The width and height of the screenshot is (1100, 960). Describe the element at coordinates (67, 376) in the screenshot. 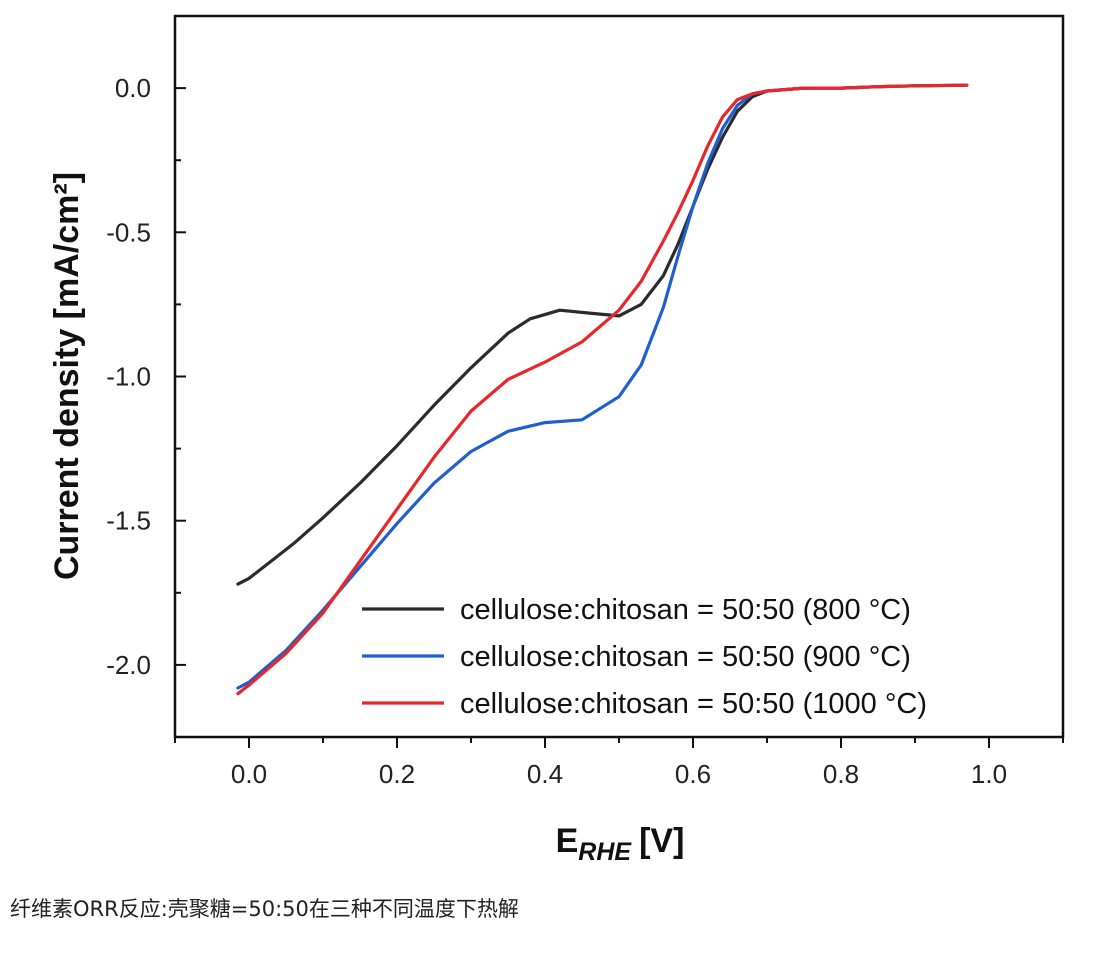

I see `y-axis-title: Current density [mA/cm²]` at that location.